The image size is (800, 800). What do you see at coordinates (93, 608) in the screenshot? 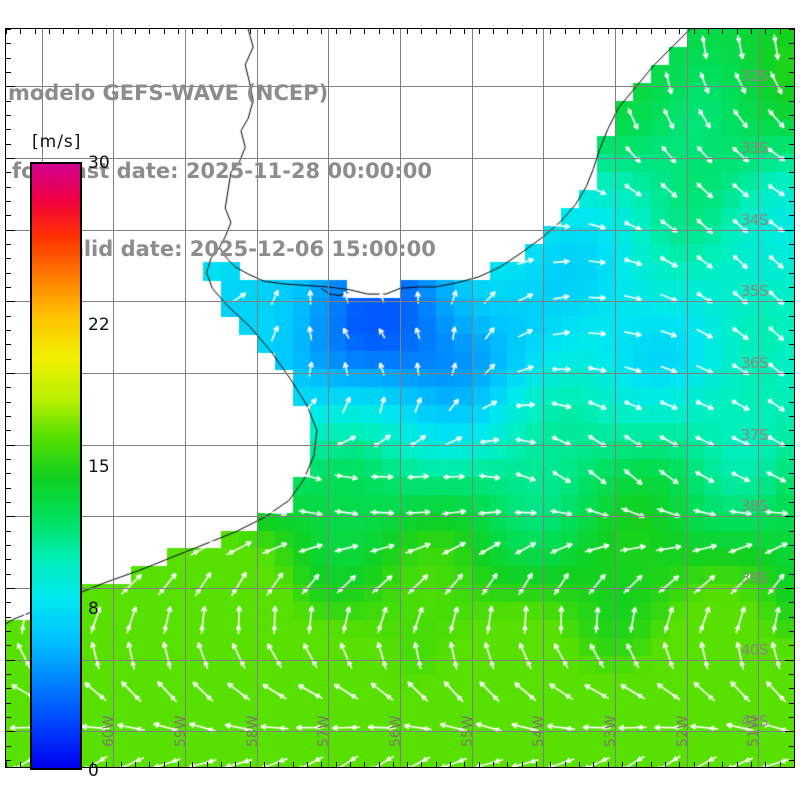
I see `colorbar-tick-label: 8` at bounding box center [93, 608].